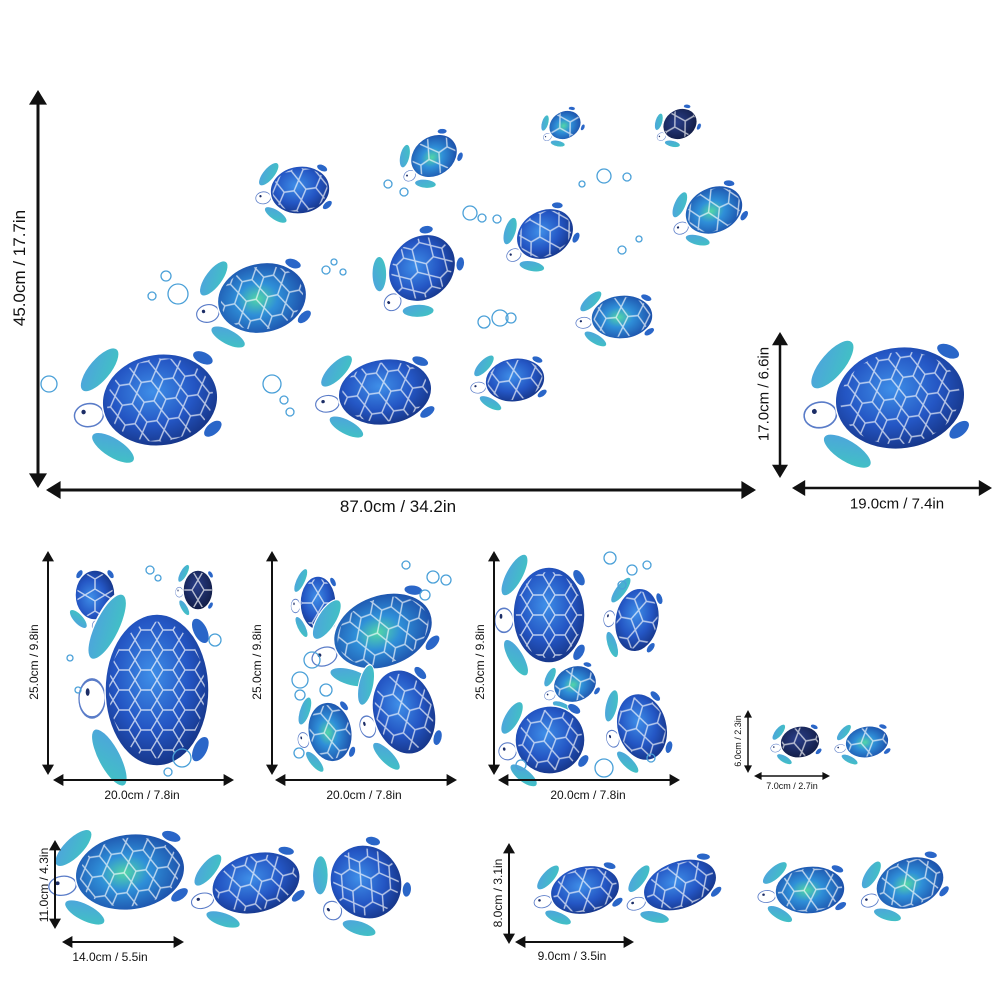 The height and width of the screenshot is (1005, 1000). I want to click on row-left-width-label: 14.0cm / 5.5in, so click(110, 957).